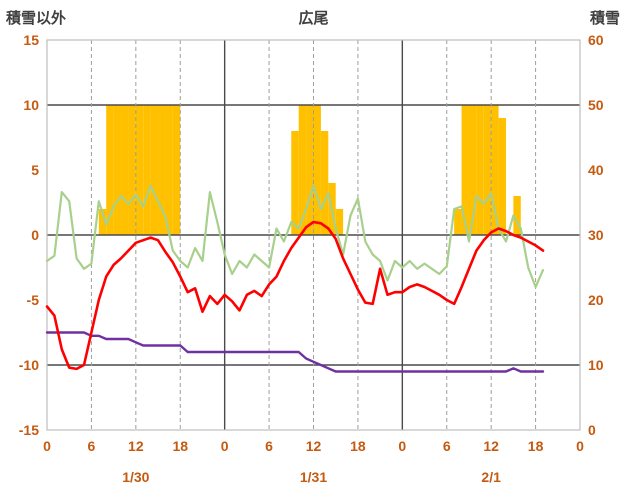 This screenshot has height=501, width=636. Describe the element at coordinates (313, 18) in the screenshot. I see `chart-title: 広尾` at that location.